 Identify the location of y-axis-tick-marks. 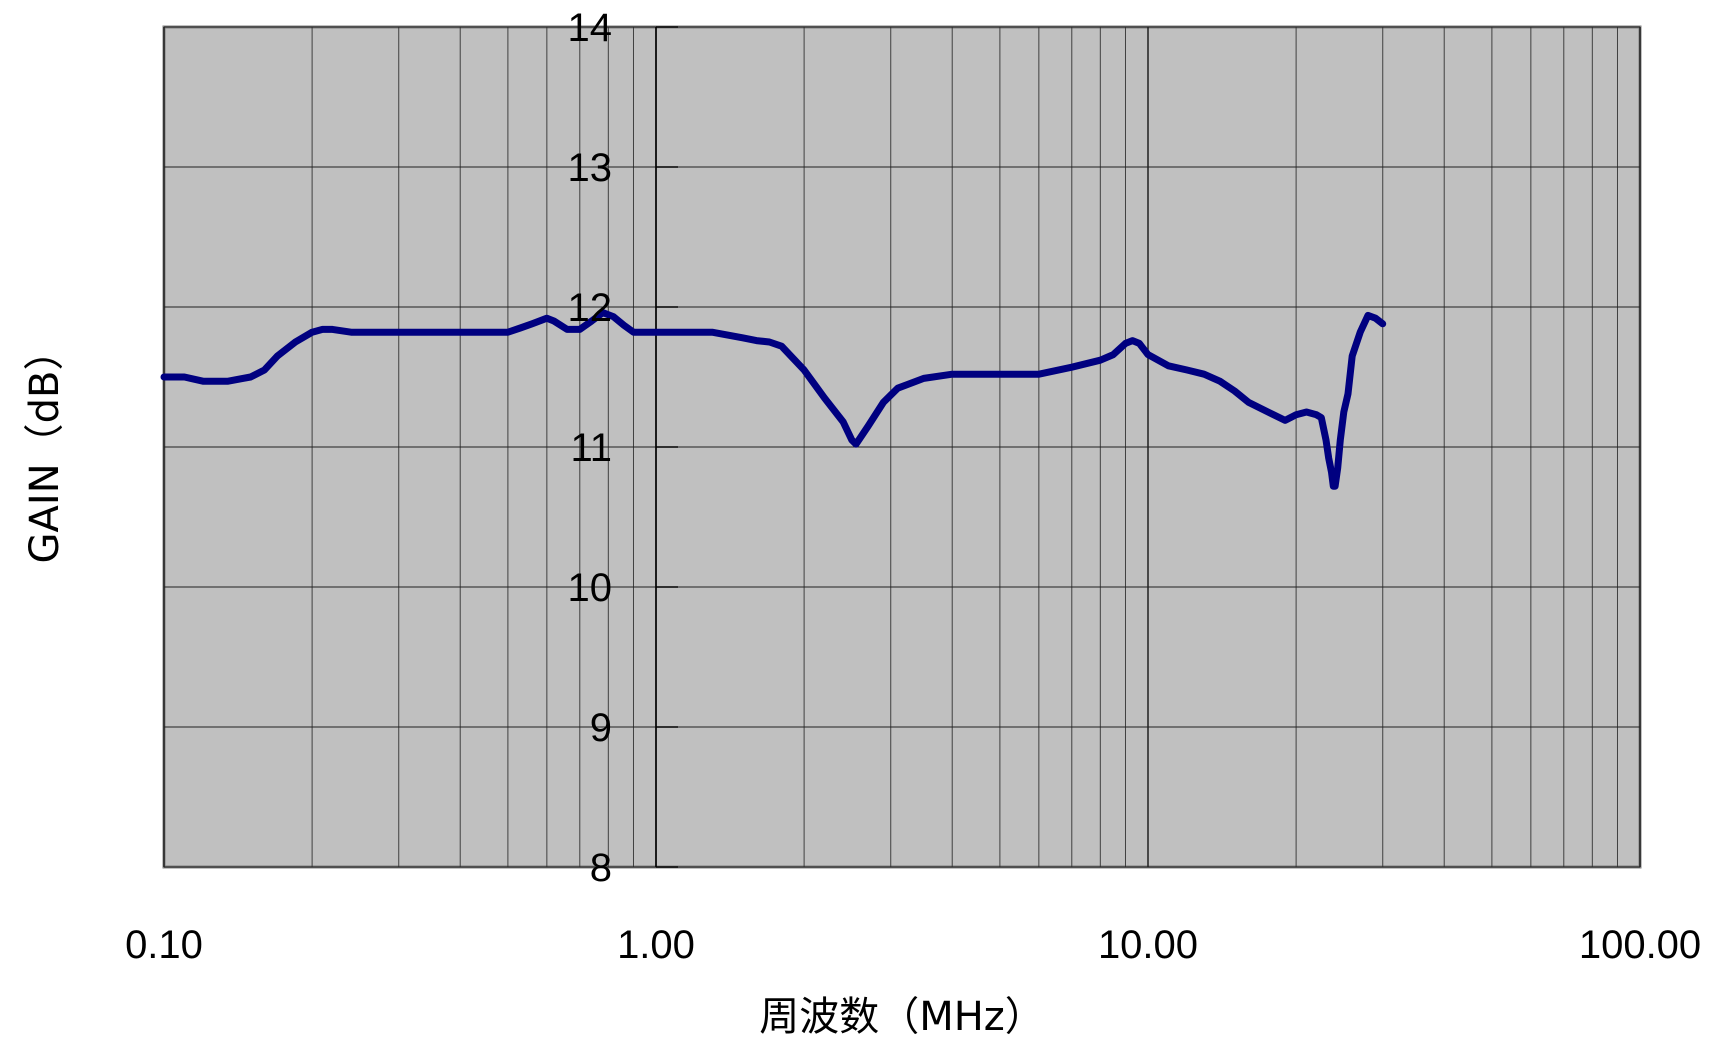
(667, 447).